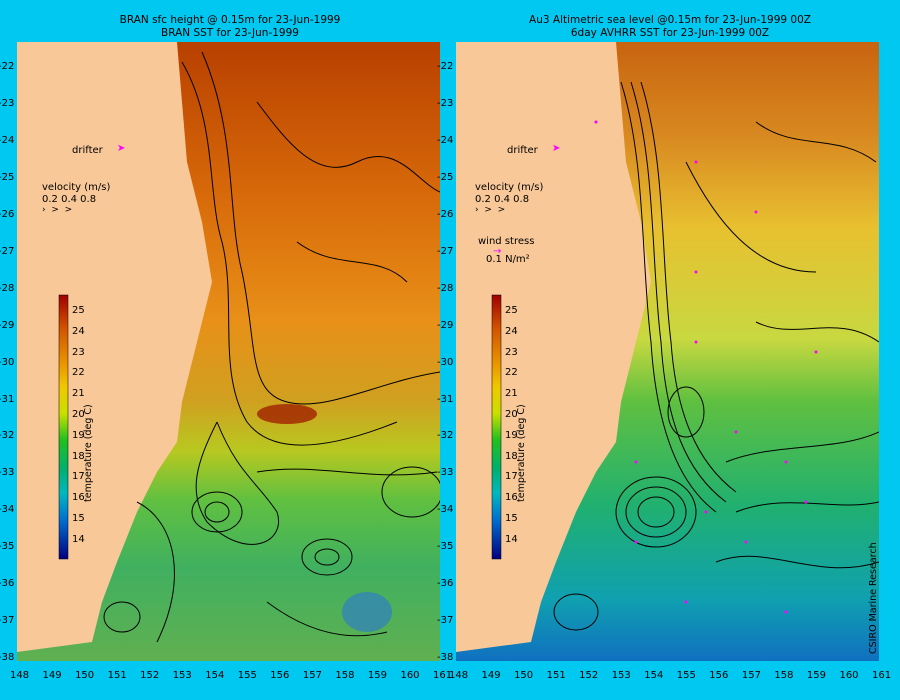 Image resolution: width=900 pixels, height=700 pixels. I want to click on lat-tick-right: -38, so click(445, 658).